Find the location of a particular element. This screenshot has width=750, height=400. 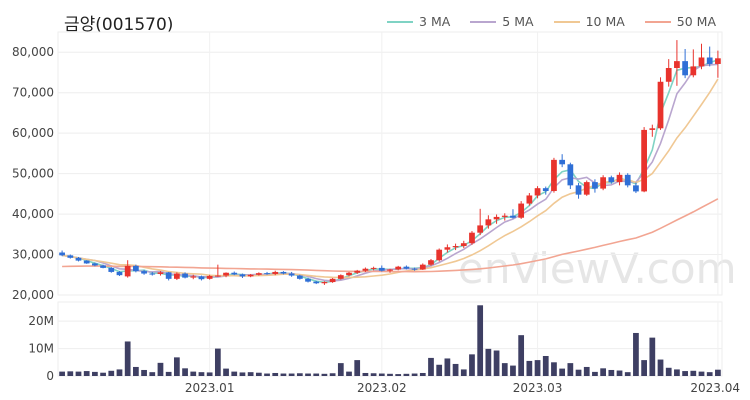

volume-tick-label: 20M is located at coordinates (41, 321).